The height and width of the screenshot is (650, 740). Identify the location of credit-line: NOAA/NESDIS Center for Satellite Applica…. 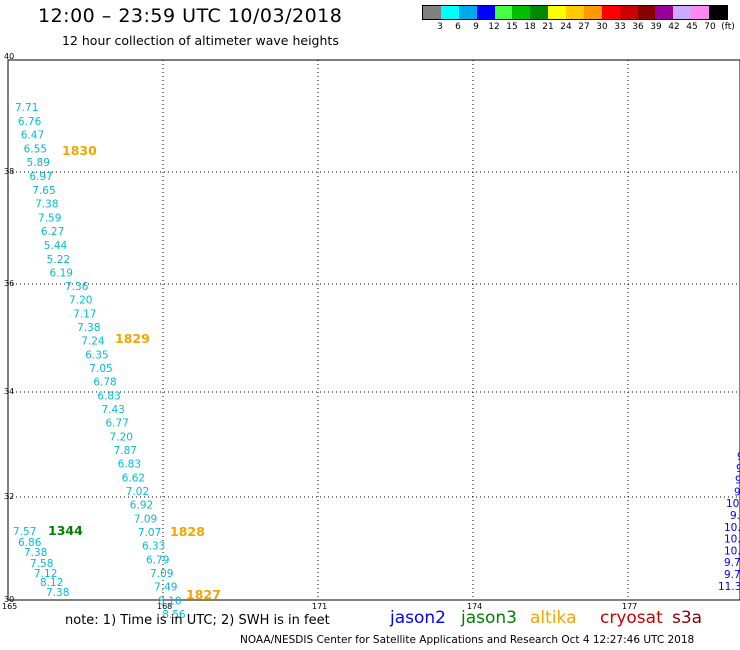
(467, 640).